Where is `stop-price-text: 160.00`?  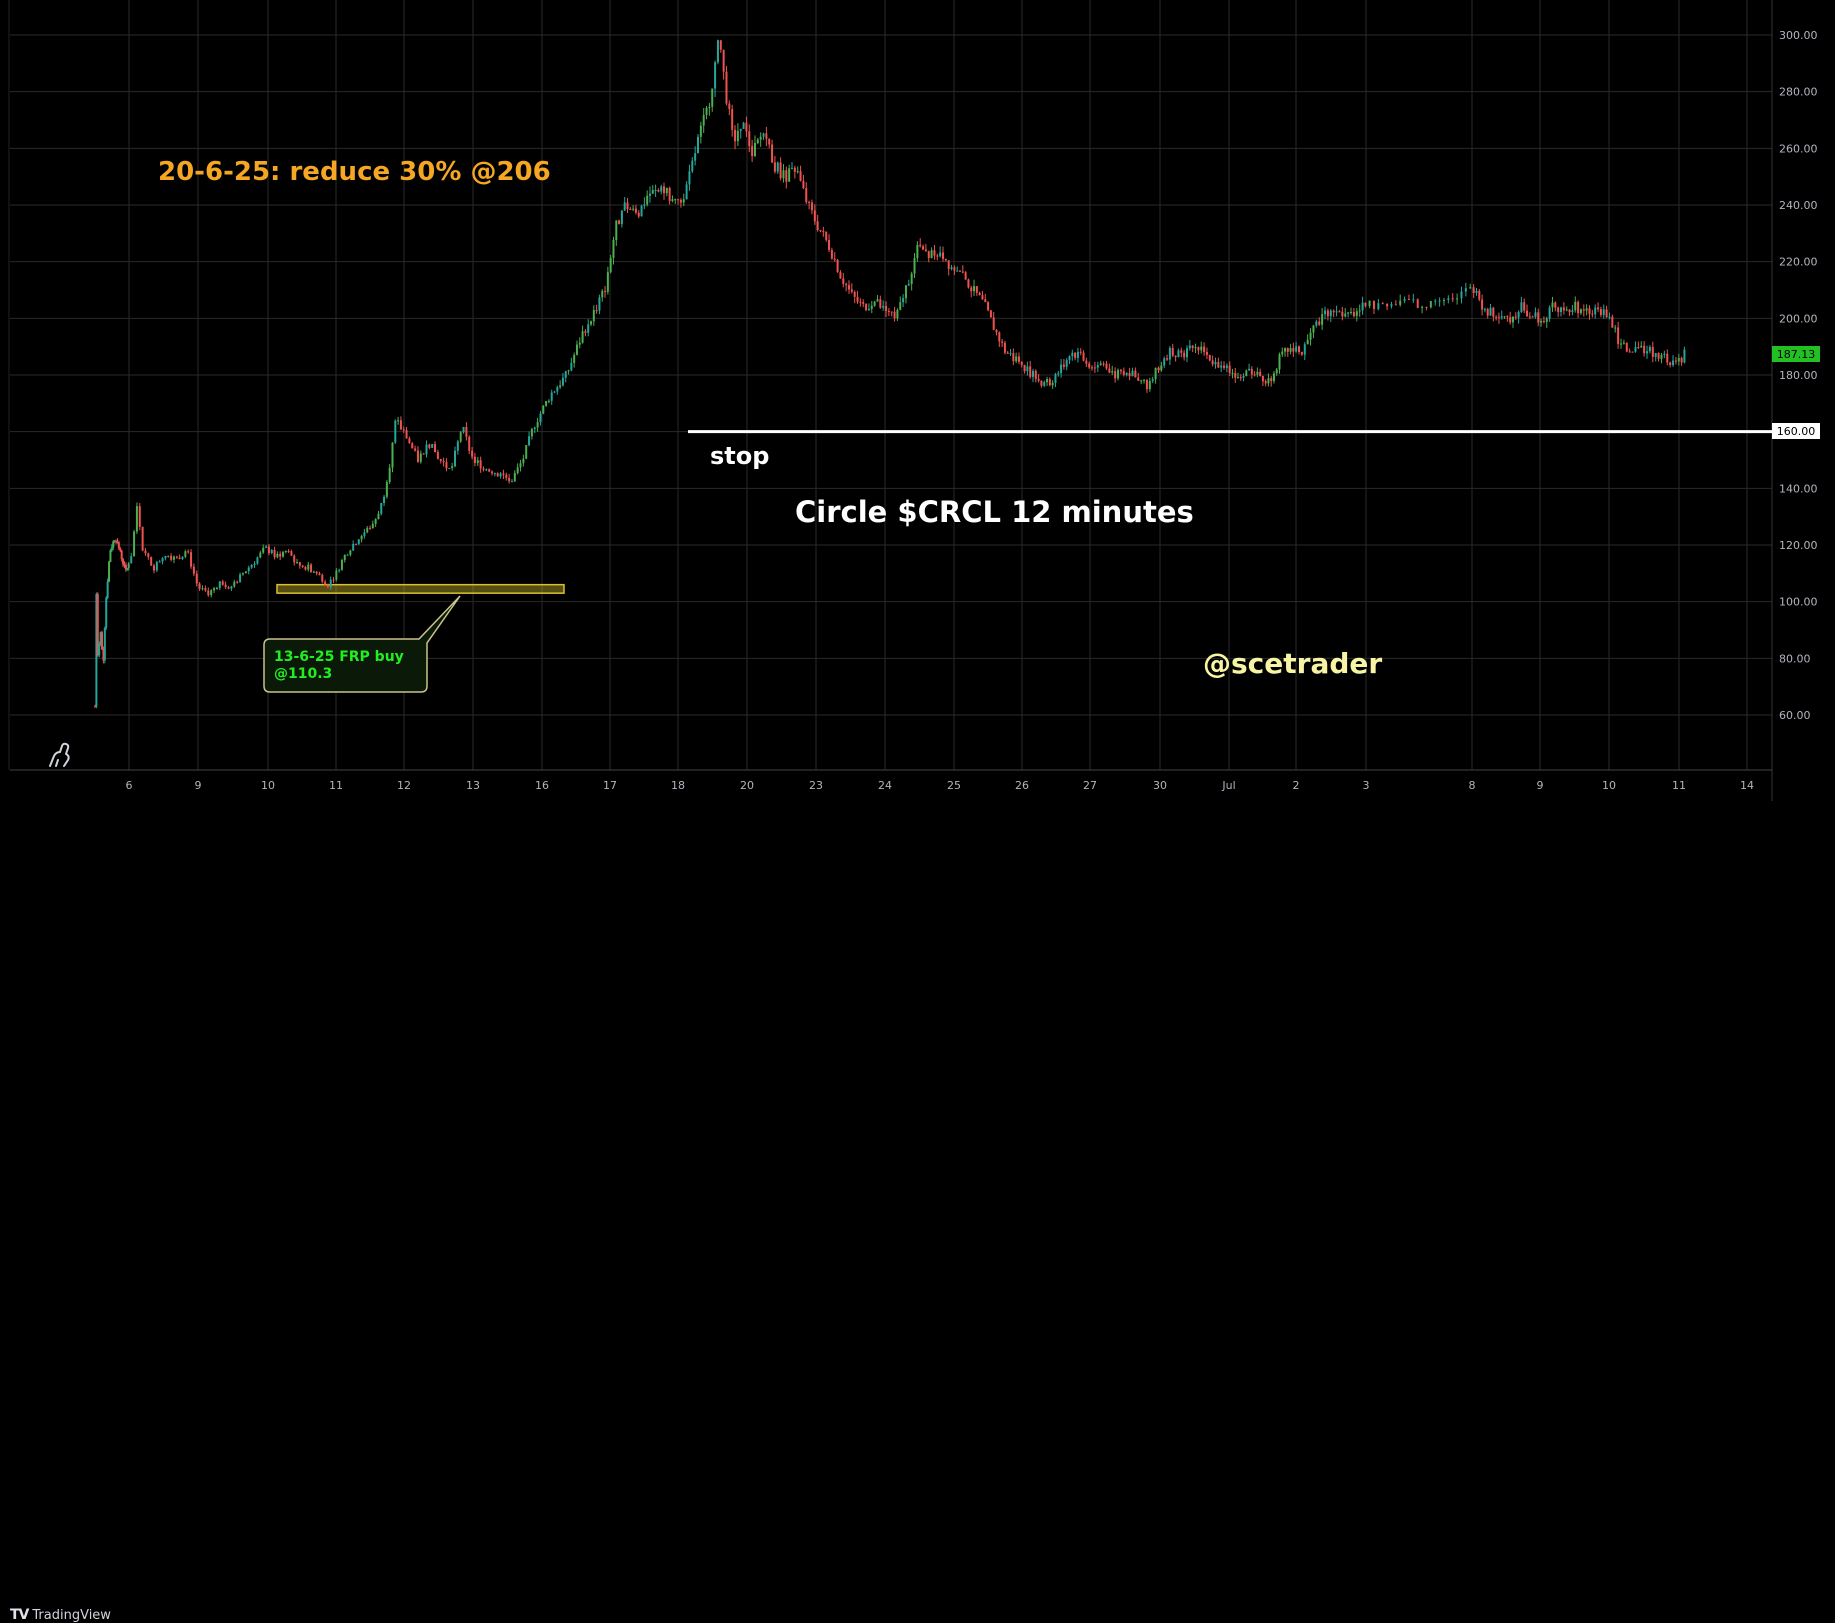
stop-price-text: 160.00 is located at coordinates (1796, 431).